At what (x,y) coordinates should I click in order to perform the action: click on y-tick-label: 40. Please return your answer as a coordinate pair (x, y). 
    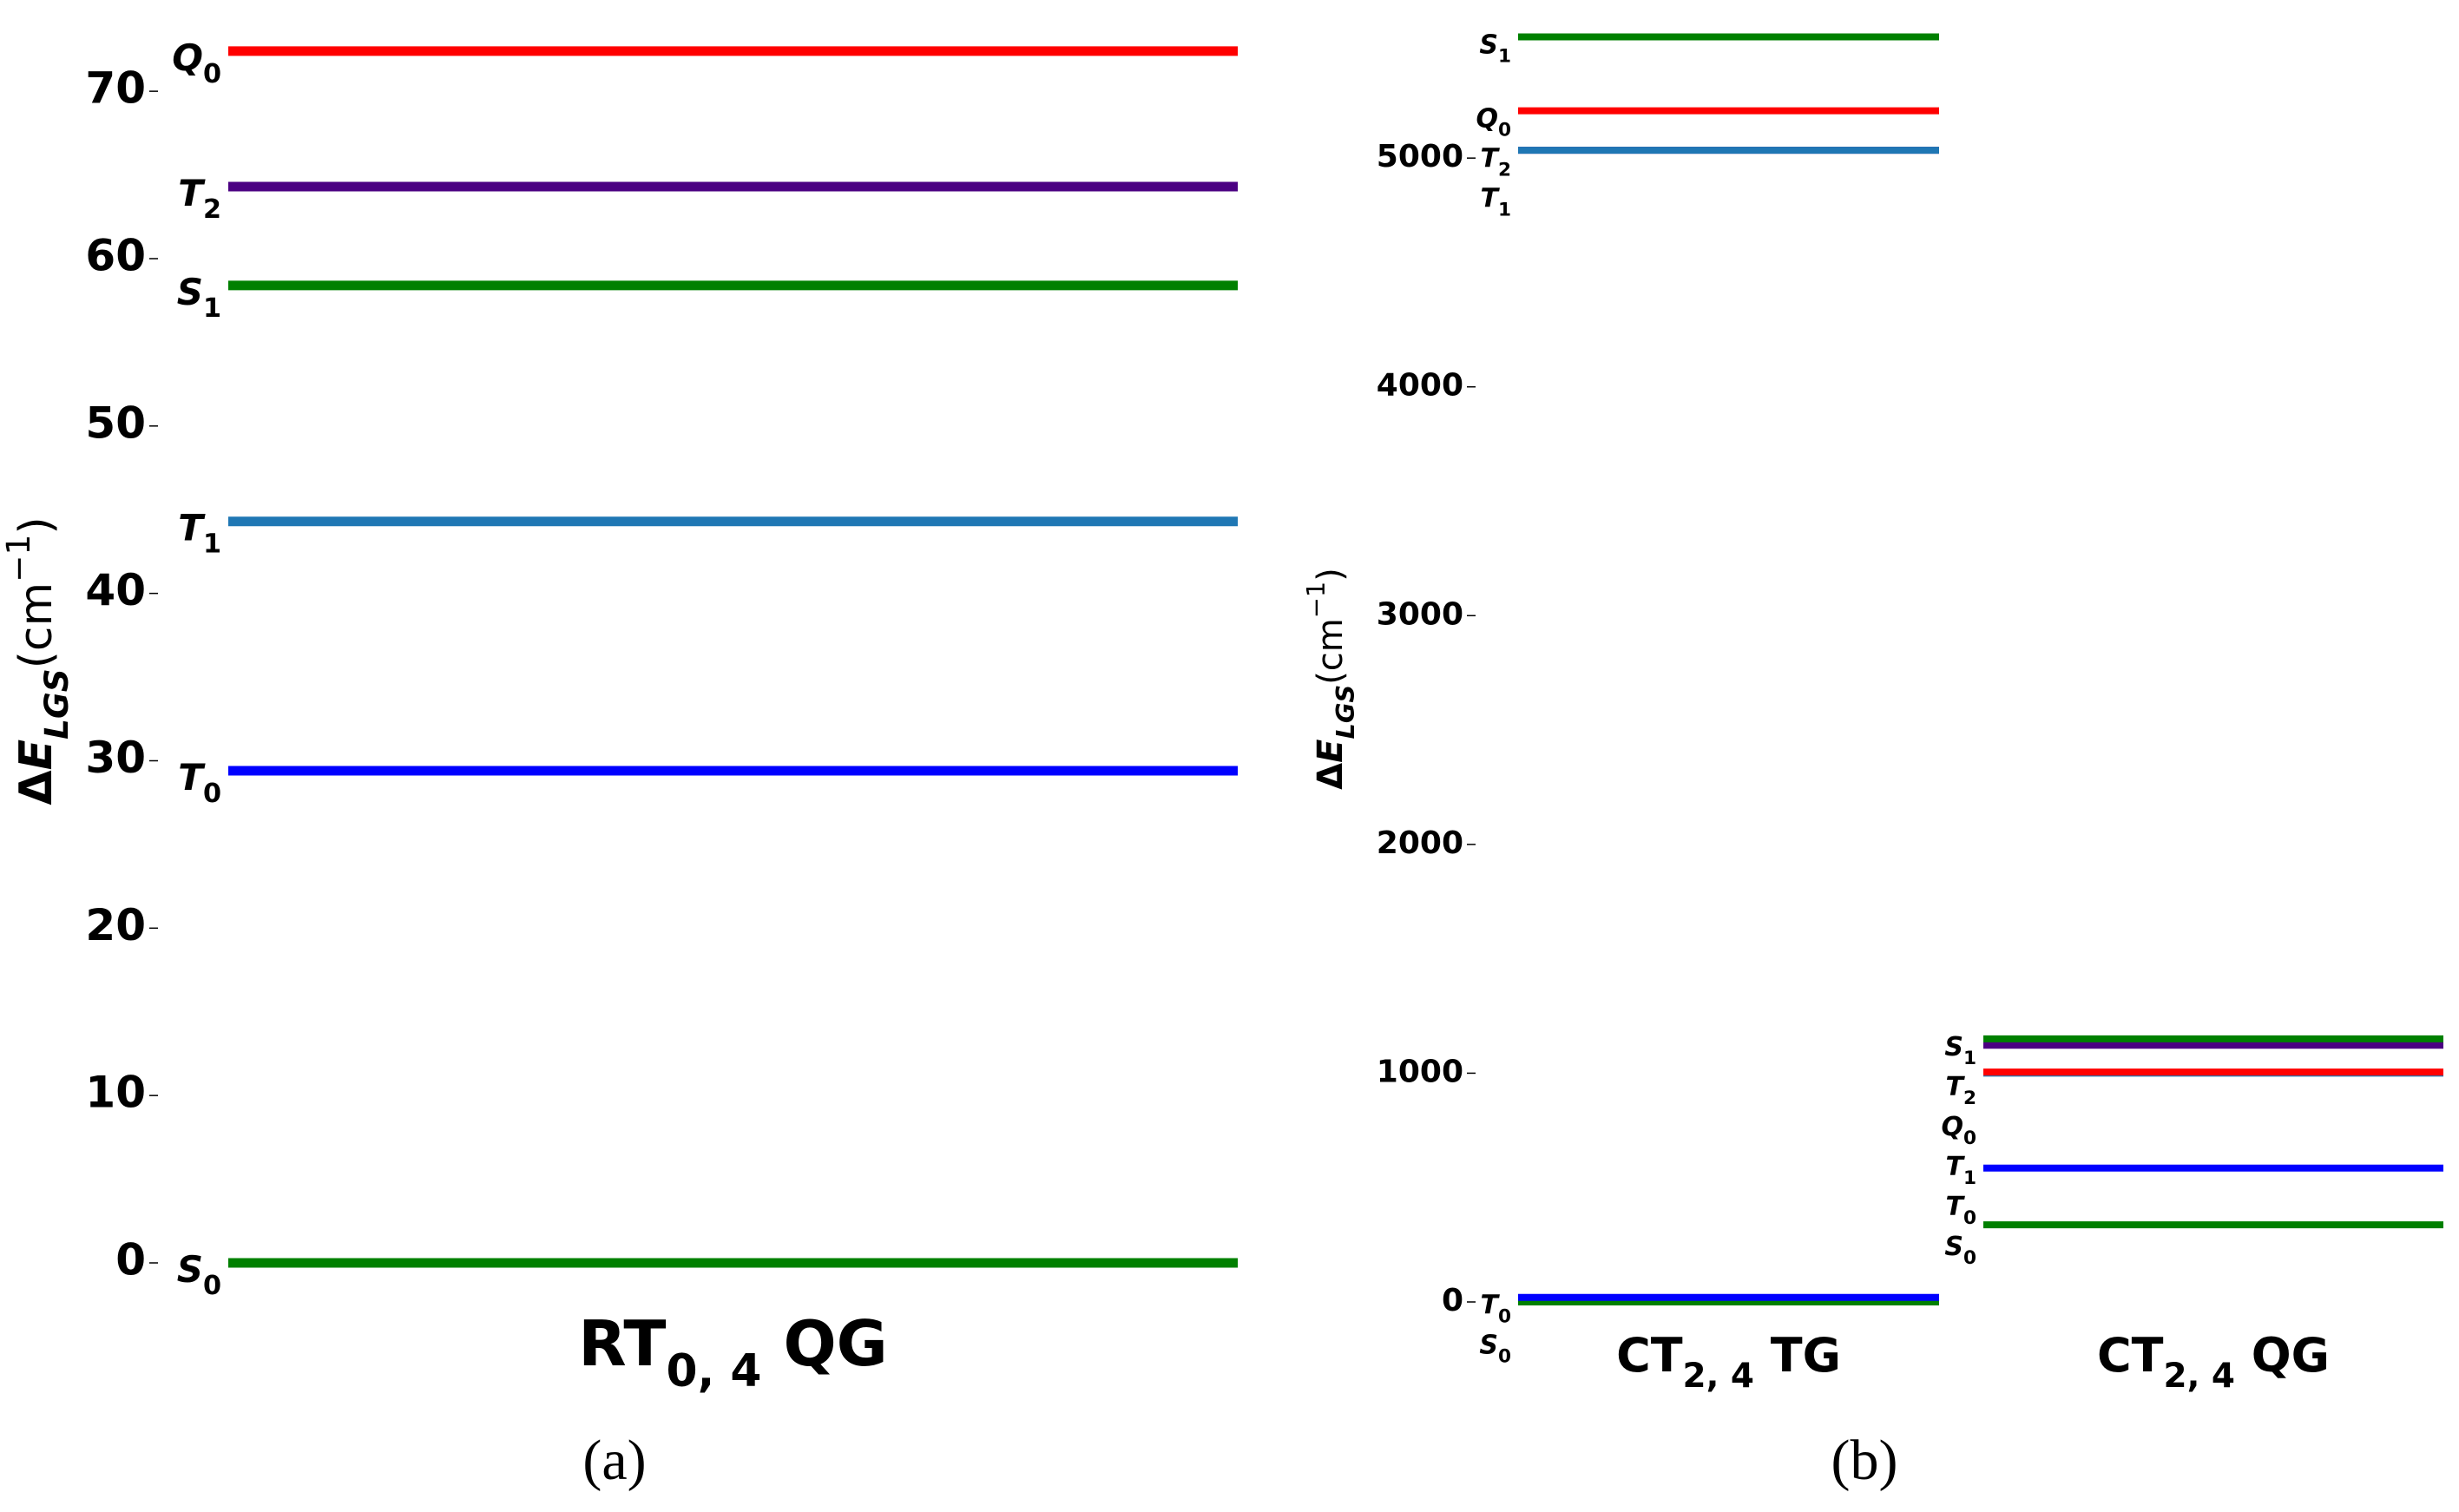
    Looking at the image, I should click on (115, 590).